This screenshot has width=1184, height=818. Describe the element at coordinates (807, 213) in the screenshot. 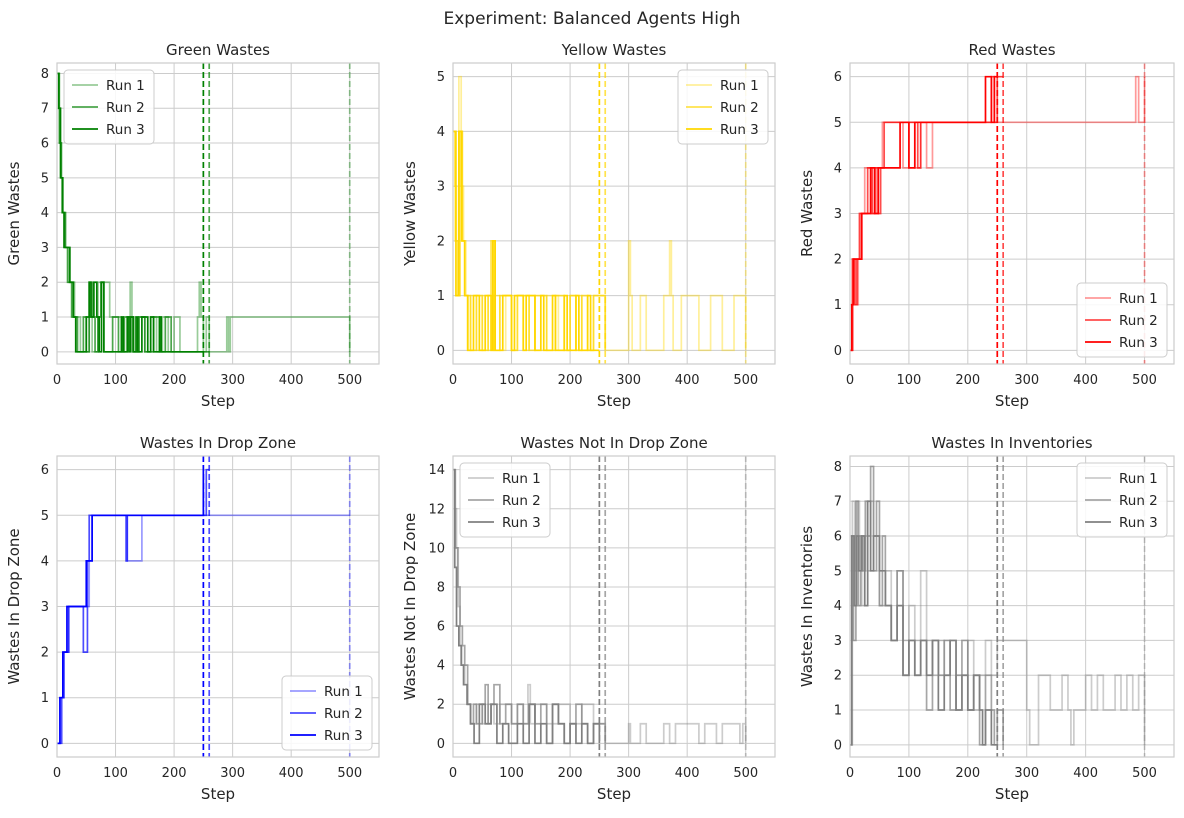

I see `y-axis-label: Red Wastes` at that location.